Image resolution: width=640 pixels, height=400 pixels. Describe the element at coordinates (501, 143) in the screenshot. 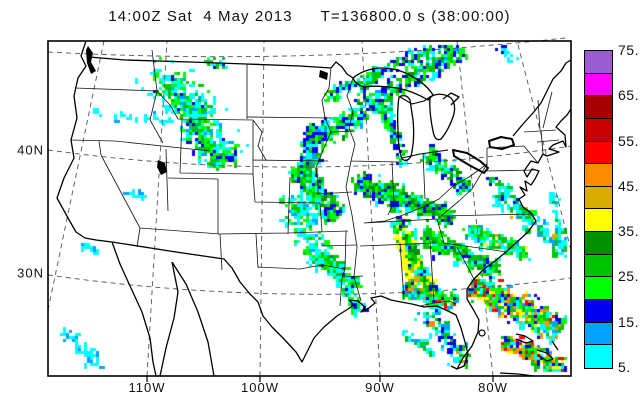

I see `lake-ontario` at that location.